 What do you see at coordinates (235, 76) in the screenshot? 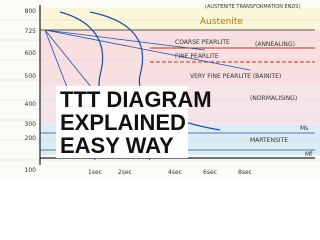
I see `region-label: VERY FINE PEARLITE (BAINITE)` at bounding box center [235, 76].